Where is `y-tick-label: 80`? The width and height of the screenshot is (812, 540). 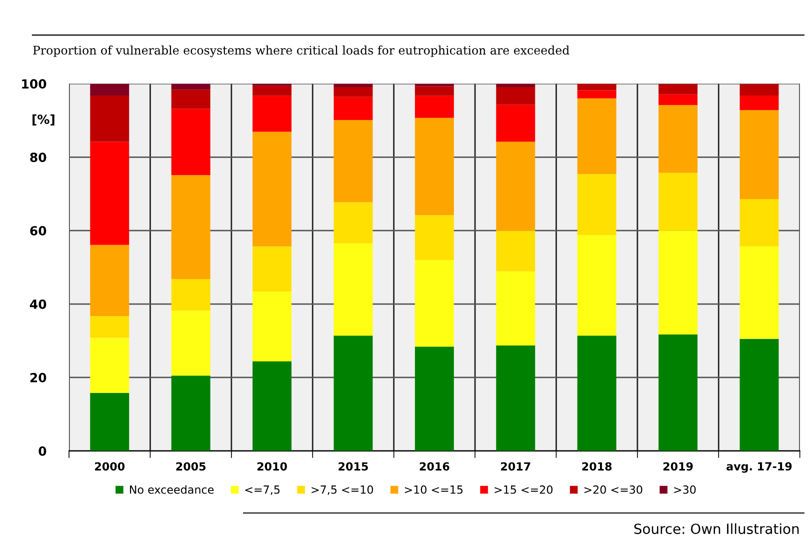 y-tick-label: 80 is located at coordinates (38, 157).